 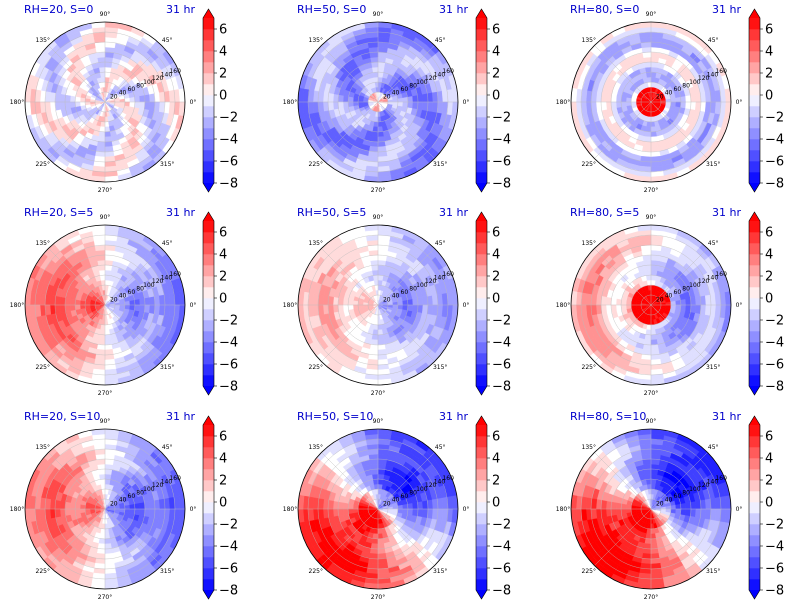 What do you see at coordinates (167, 278) in the screenshot?
I see `radial-tick-label: 140` at bounding box center [167, 278].